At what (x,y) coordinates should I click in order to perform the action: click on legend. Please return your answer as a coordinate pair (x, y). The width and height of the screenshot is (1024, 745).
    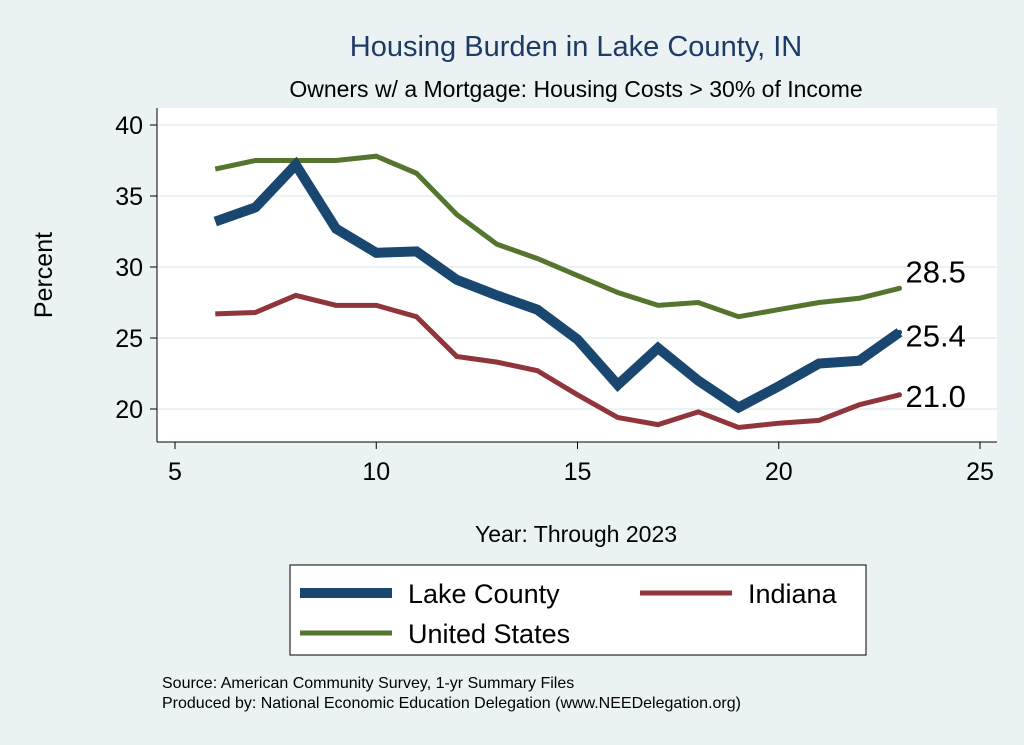
    Looking at the image, I should click on (578, 610).